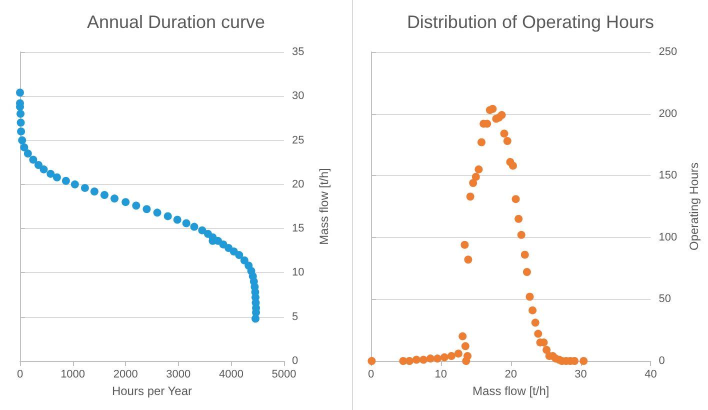 The width and height of the screenshot is (708, 410). I want to click on y-tick-label: 25, so click(298, 140).